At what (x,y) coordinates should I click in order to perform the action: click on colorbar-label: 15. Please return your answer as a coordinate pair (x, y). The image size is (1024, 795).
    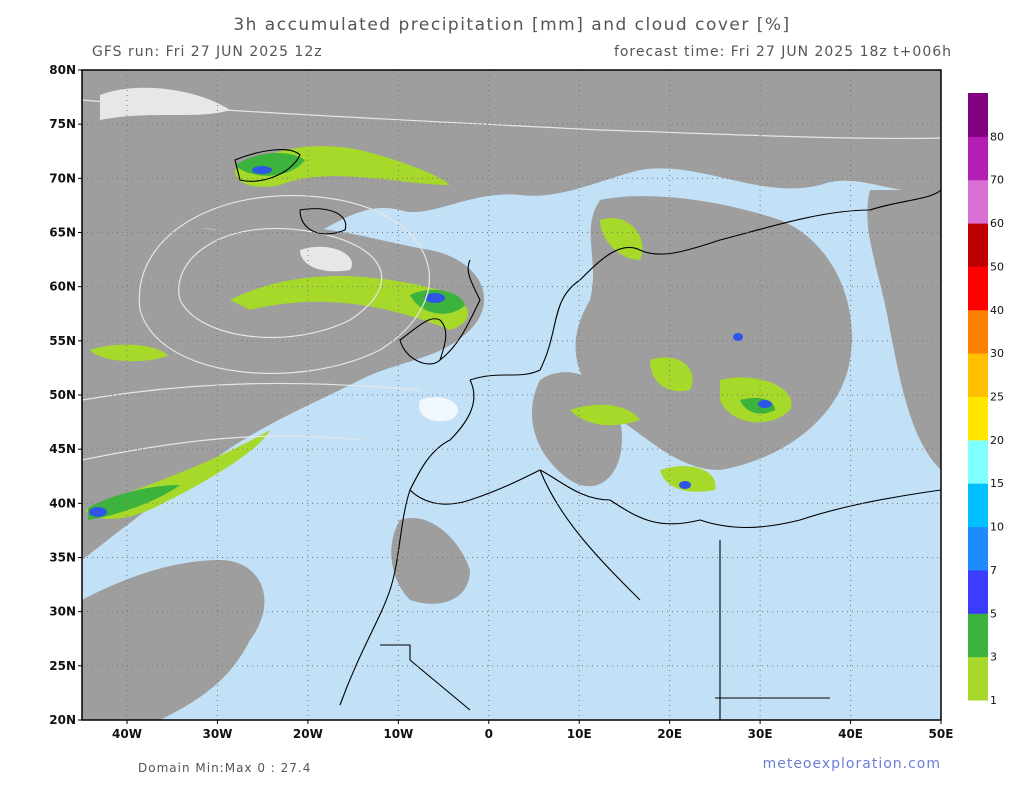
    Looking at the image, I should click on (997, 483).